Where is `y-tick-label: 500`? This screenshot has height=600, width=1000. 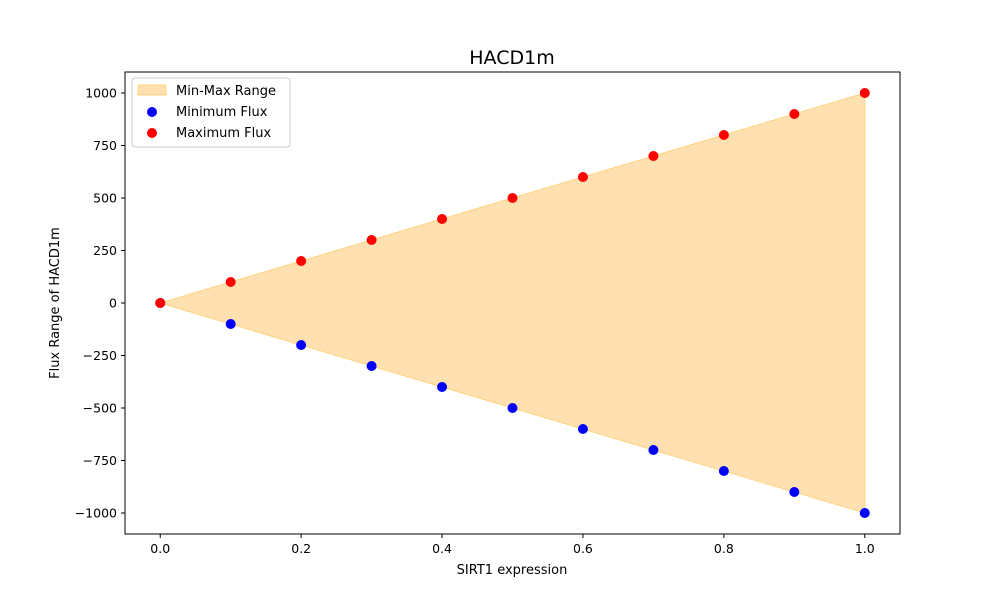
y-tick-label: 500 is located at coordinates (105, 198).